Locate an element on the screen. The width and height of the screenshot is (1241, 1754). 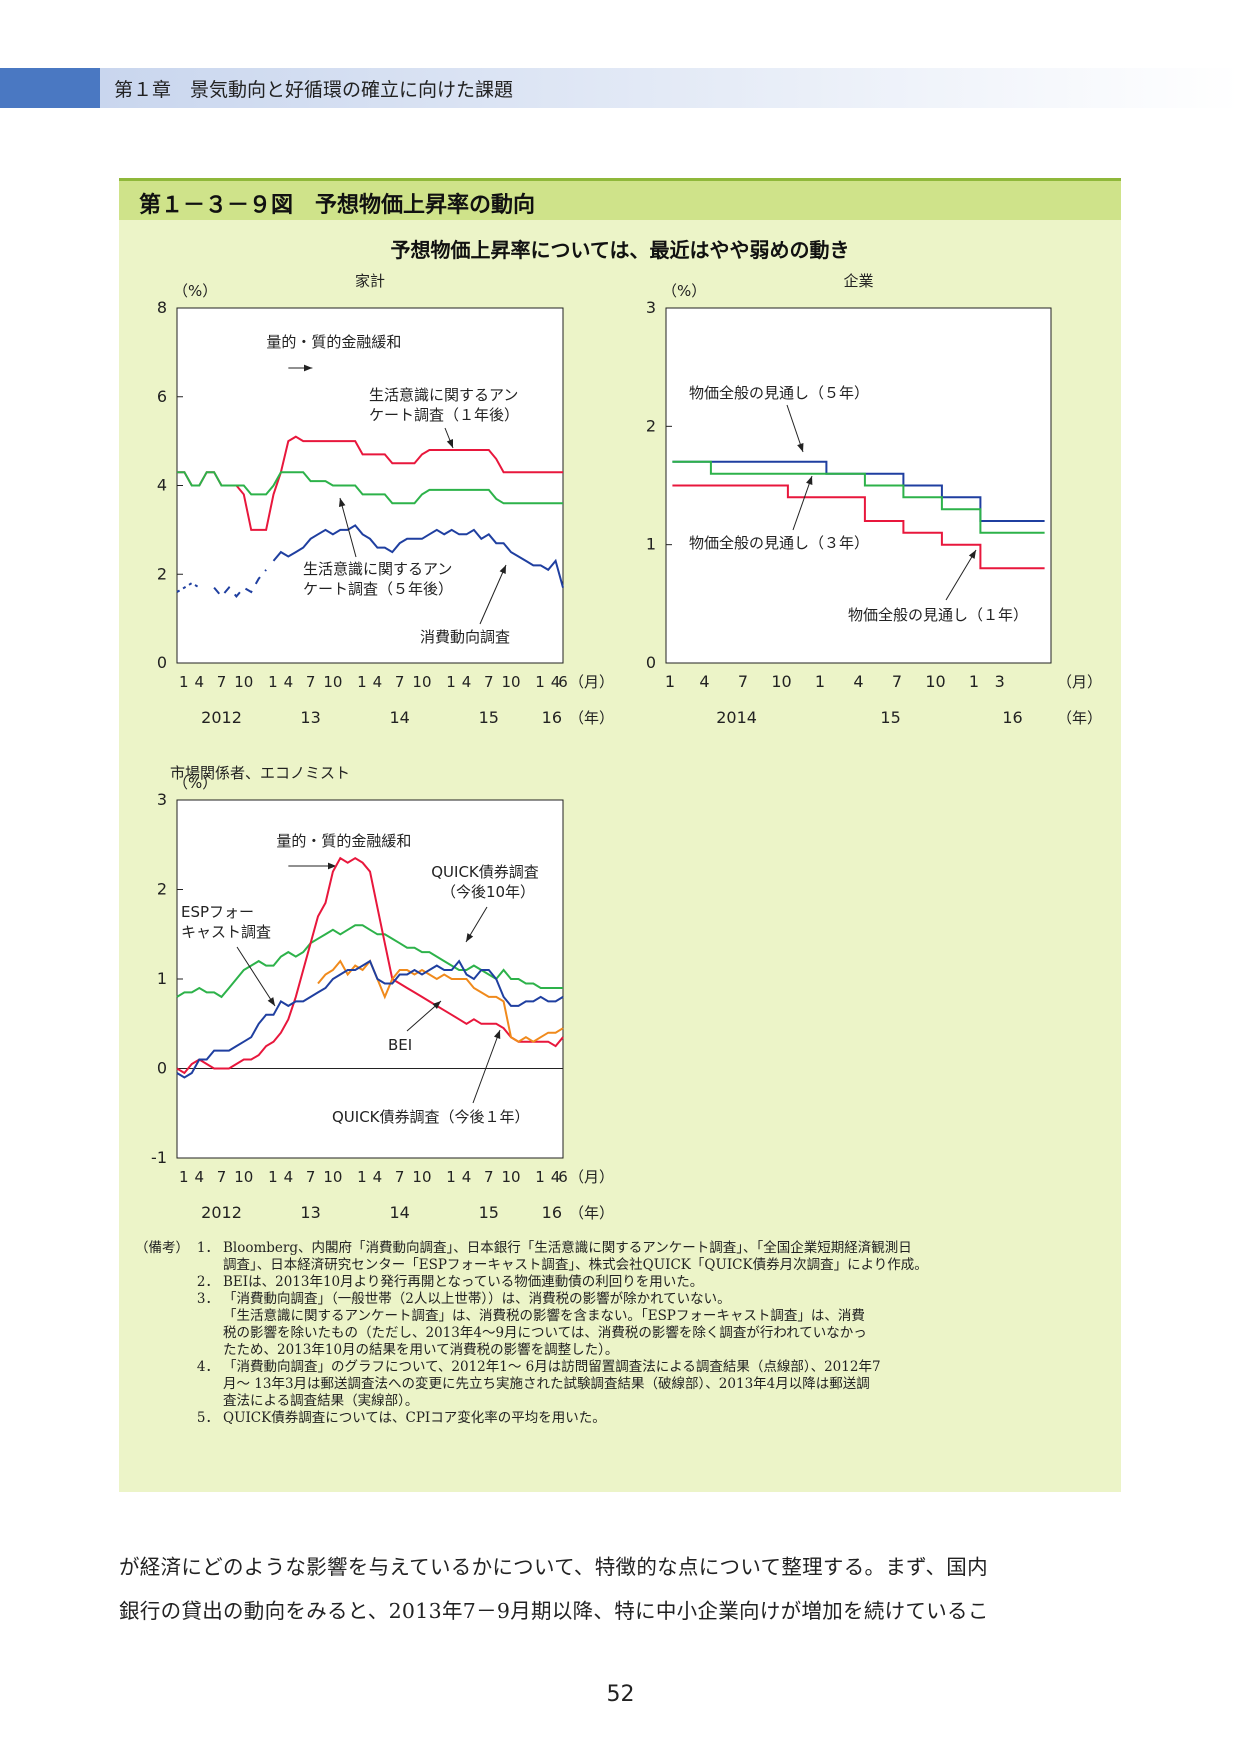
firms-ytick-label: 0 is located at coordinates (651, 662).